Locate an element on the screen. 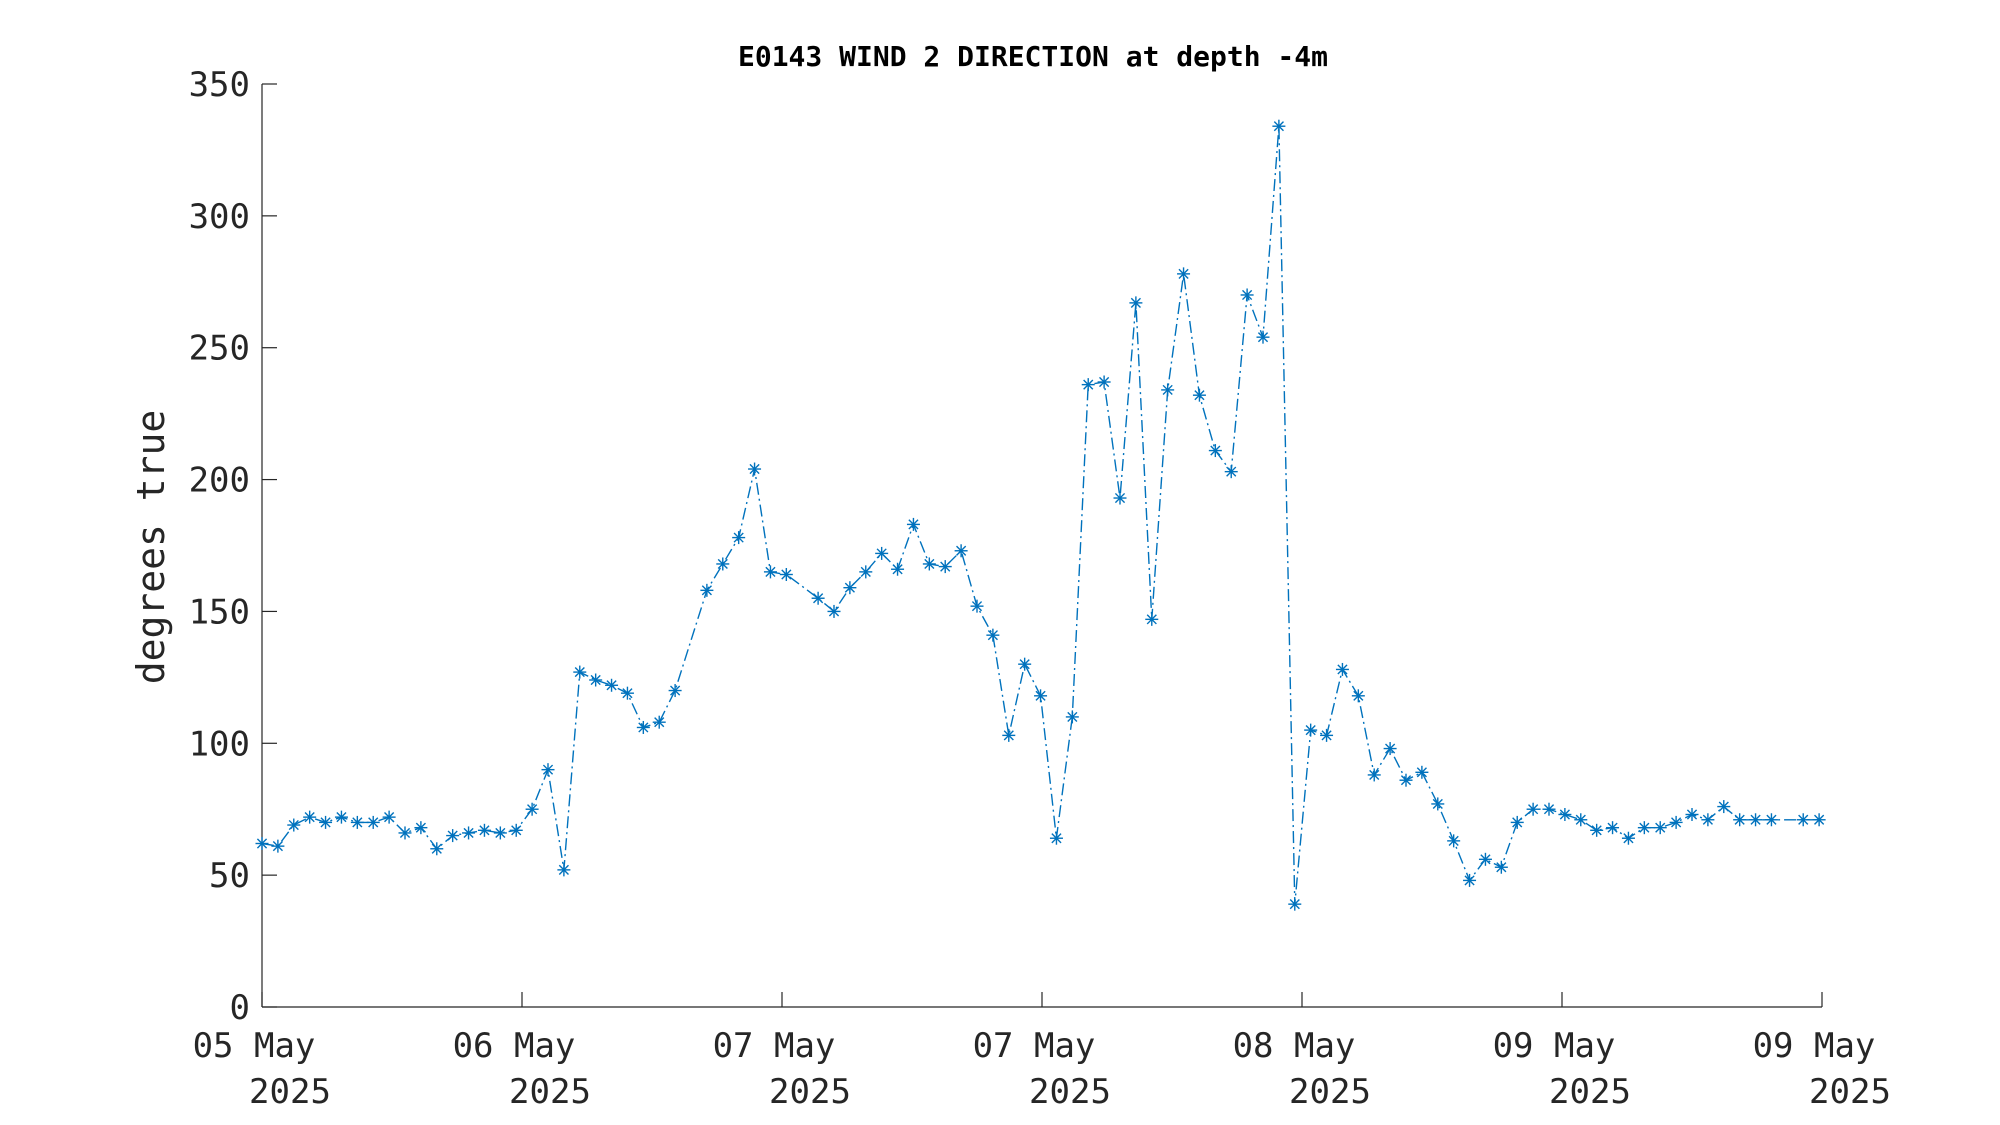 This screenshot has height=1125, width=2000. chart-title: E0143 WIND 2 DIRECTION at depth -4m is located at coordinates (1033, 56).